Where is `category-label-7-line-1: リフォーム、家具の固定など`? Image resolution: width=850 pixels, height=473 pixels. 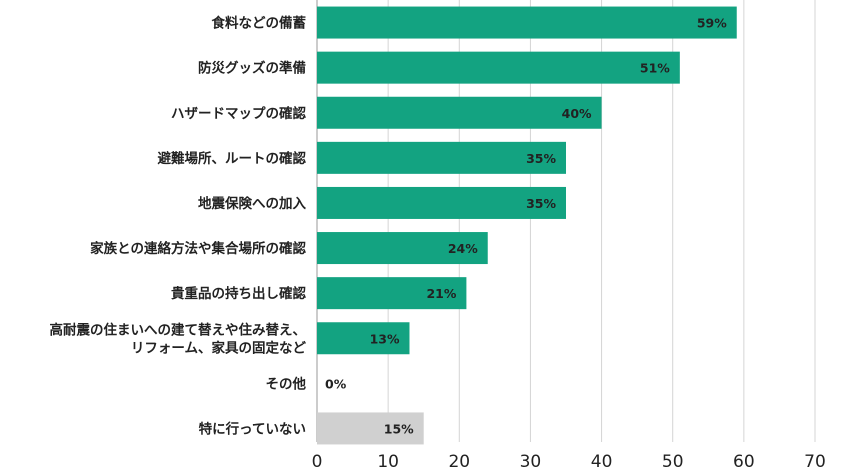
category-label-7-line-1: リフォーム、家具の固定など is located at coordinates (219, 347).